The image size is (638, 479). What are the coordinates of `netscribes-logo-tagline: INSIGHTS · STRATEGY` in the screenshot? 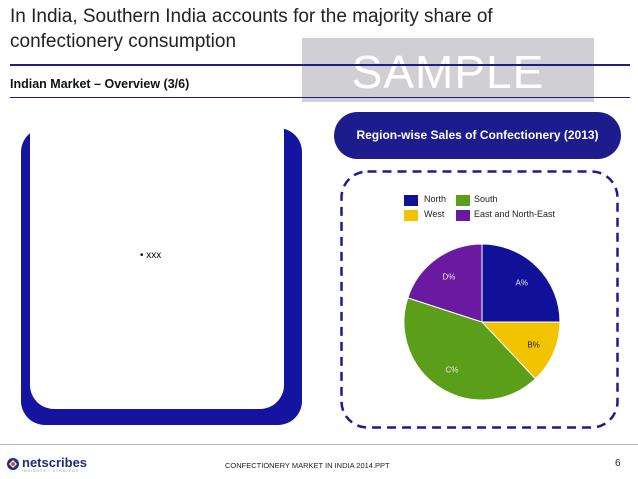 It's located at (51, 471).